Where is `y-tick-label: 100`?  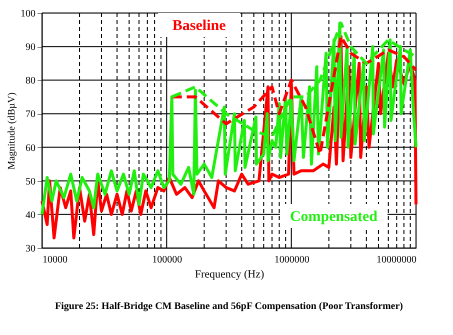 y-tick-label: 100 is located at coordinates (28, 14).